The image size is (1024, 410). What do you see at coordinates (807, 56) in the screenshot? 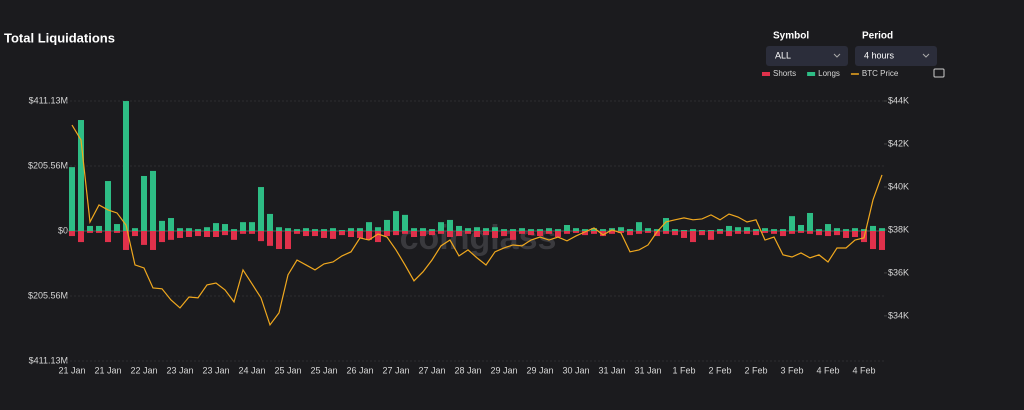
I see `symbol-select` at bounding box center [807, 56].